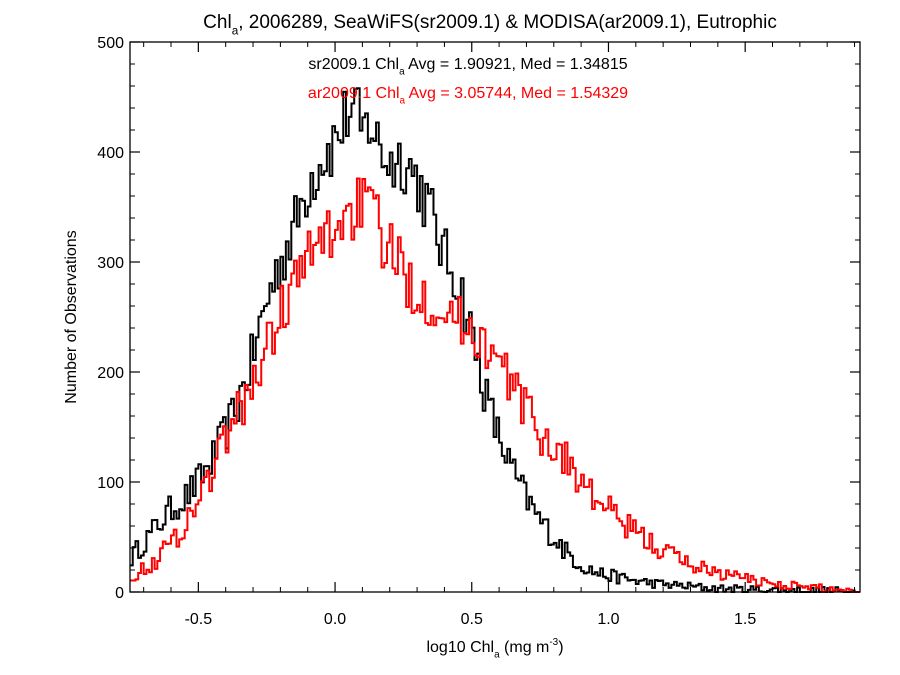  What do you see at coordinates (608, 619) in the screenshot?
I see `x-tick-label: 1.0` at bounding box center [608, 619].